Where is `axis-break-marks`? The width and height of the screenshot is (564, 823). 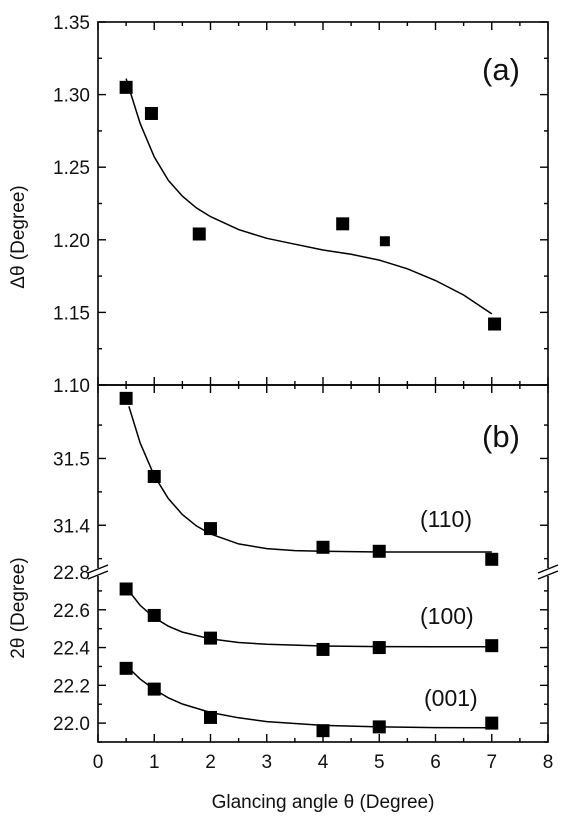 axis-break-marks is located at coordinates (323, 572).